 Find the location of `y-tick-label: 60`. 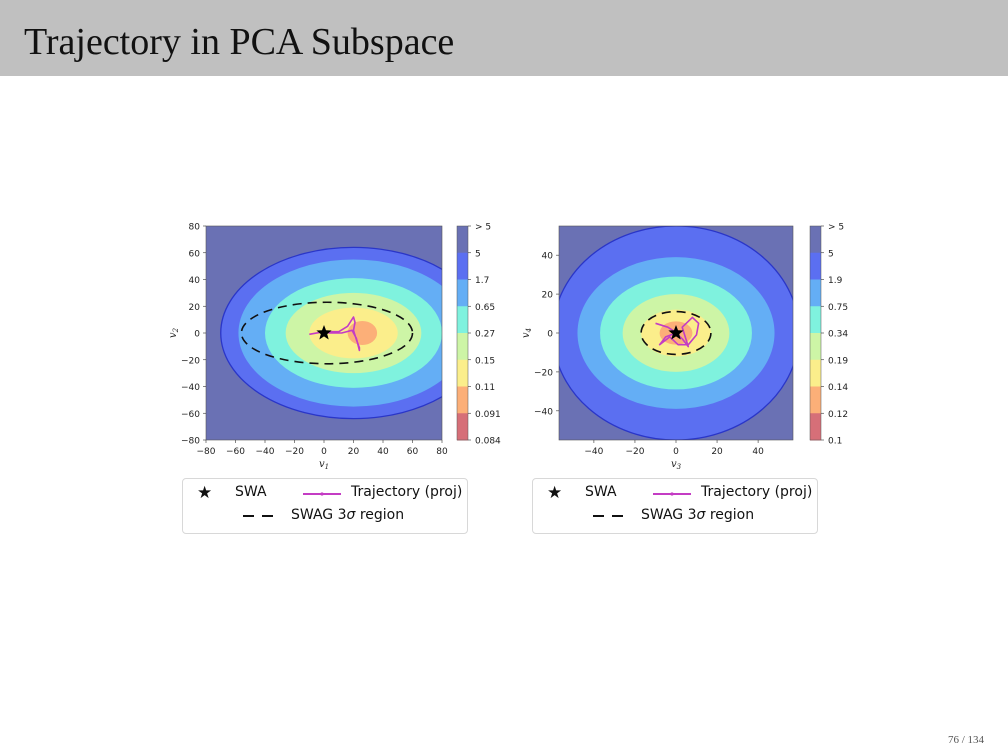

y-tick-label: 60 is located at coordinates (195, 254).